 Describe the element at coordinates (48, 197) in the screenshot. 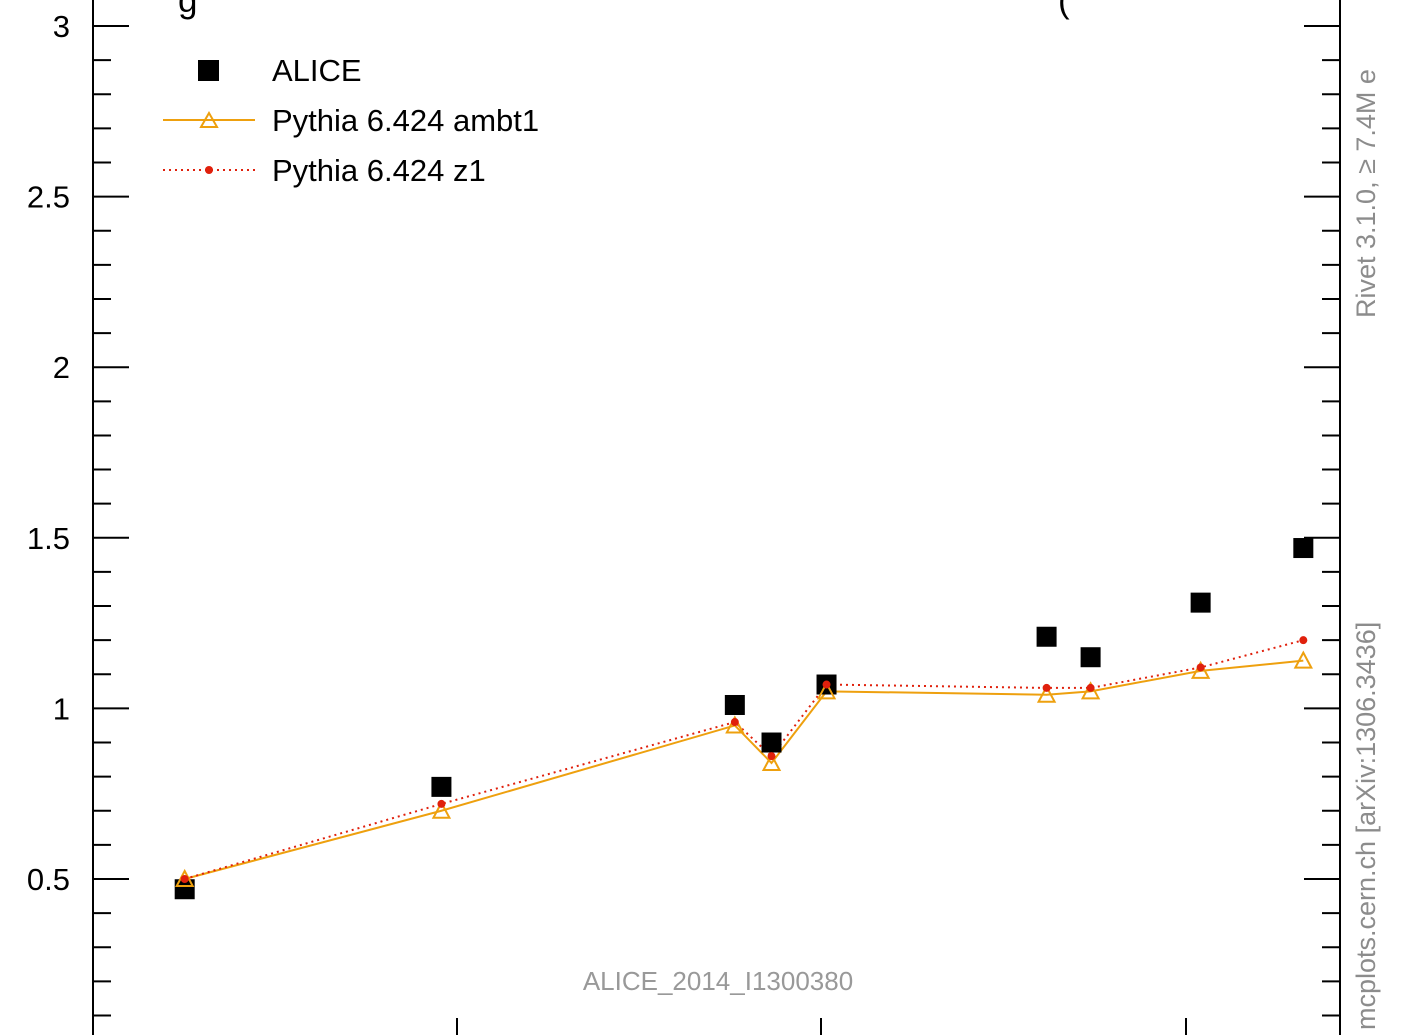

I see `y-tick-label: 2.5` at that location.